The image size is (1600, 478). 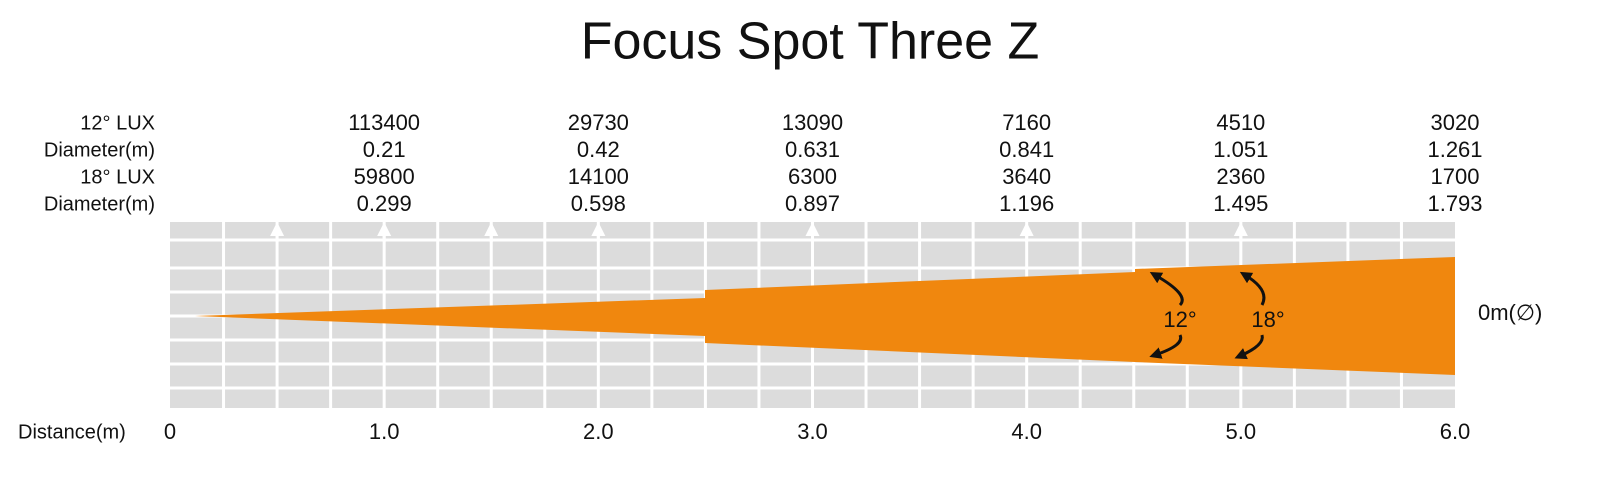 I want to click on cell: 3020, so click(x=1455, y=122).